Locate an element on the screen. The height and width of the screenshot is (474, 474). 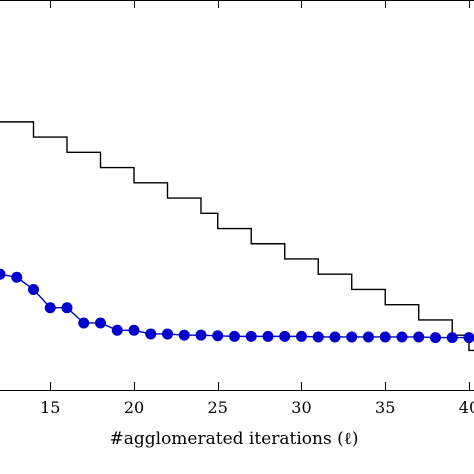
x-axis-tick-labels: 15 20 25 30 35 40 is located at coordinates (257, 407).